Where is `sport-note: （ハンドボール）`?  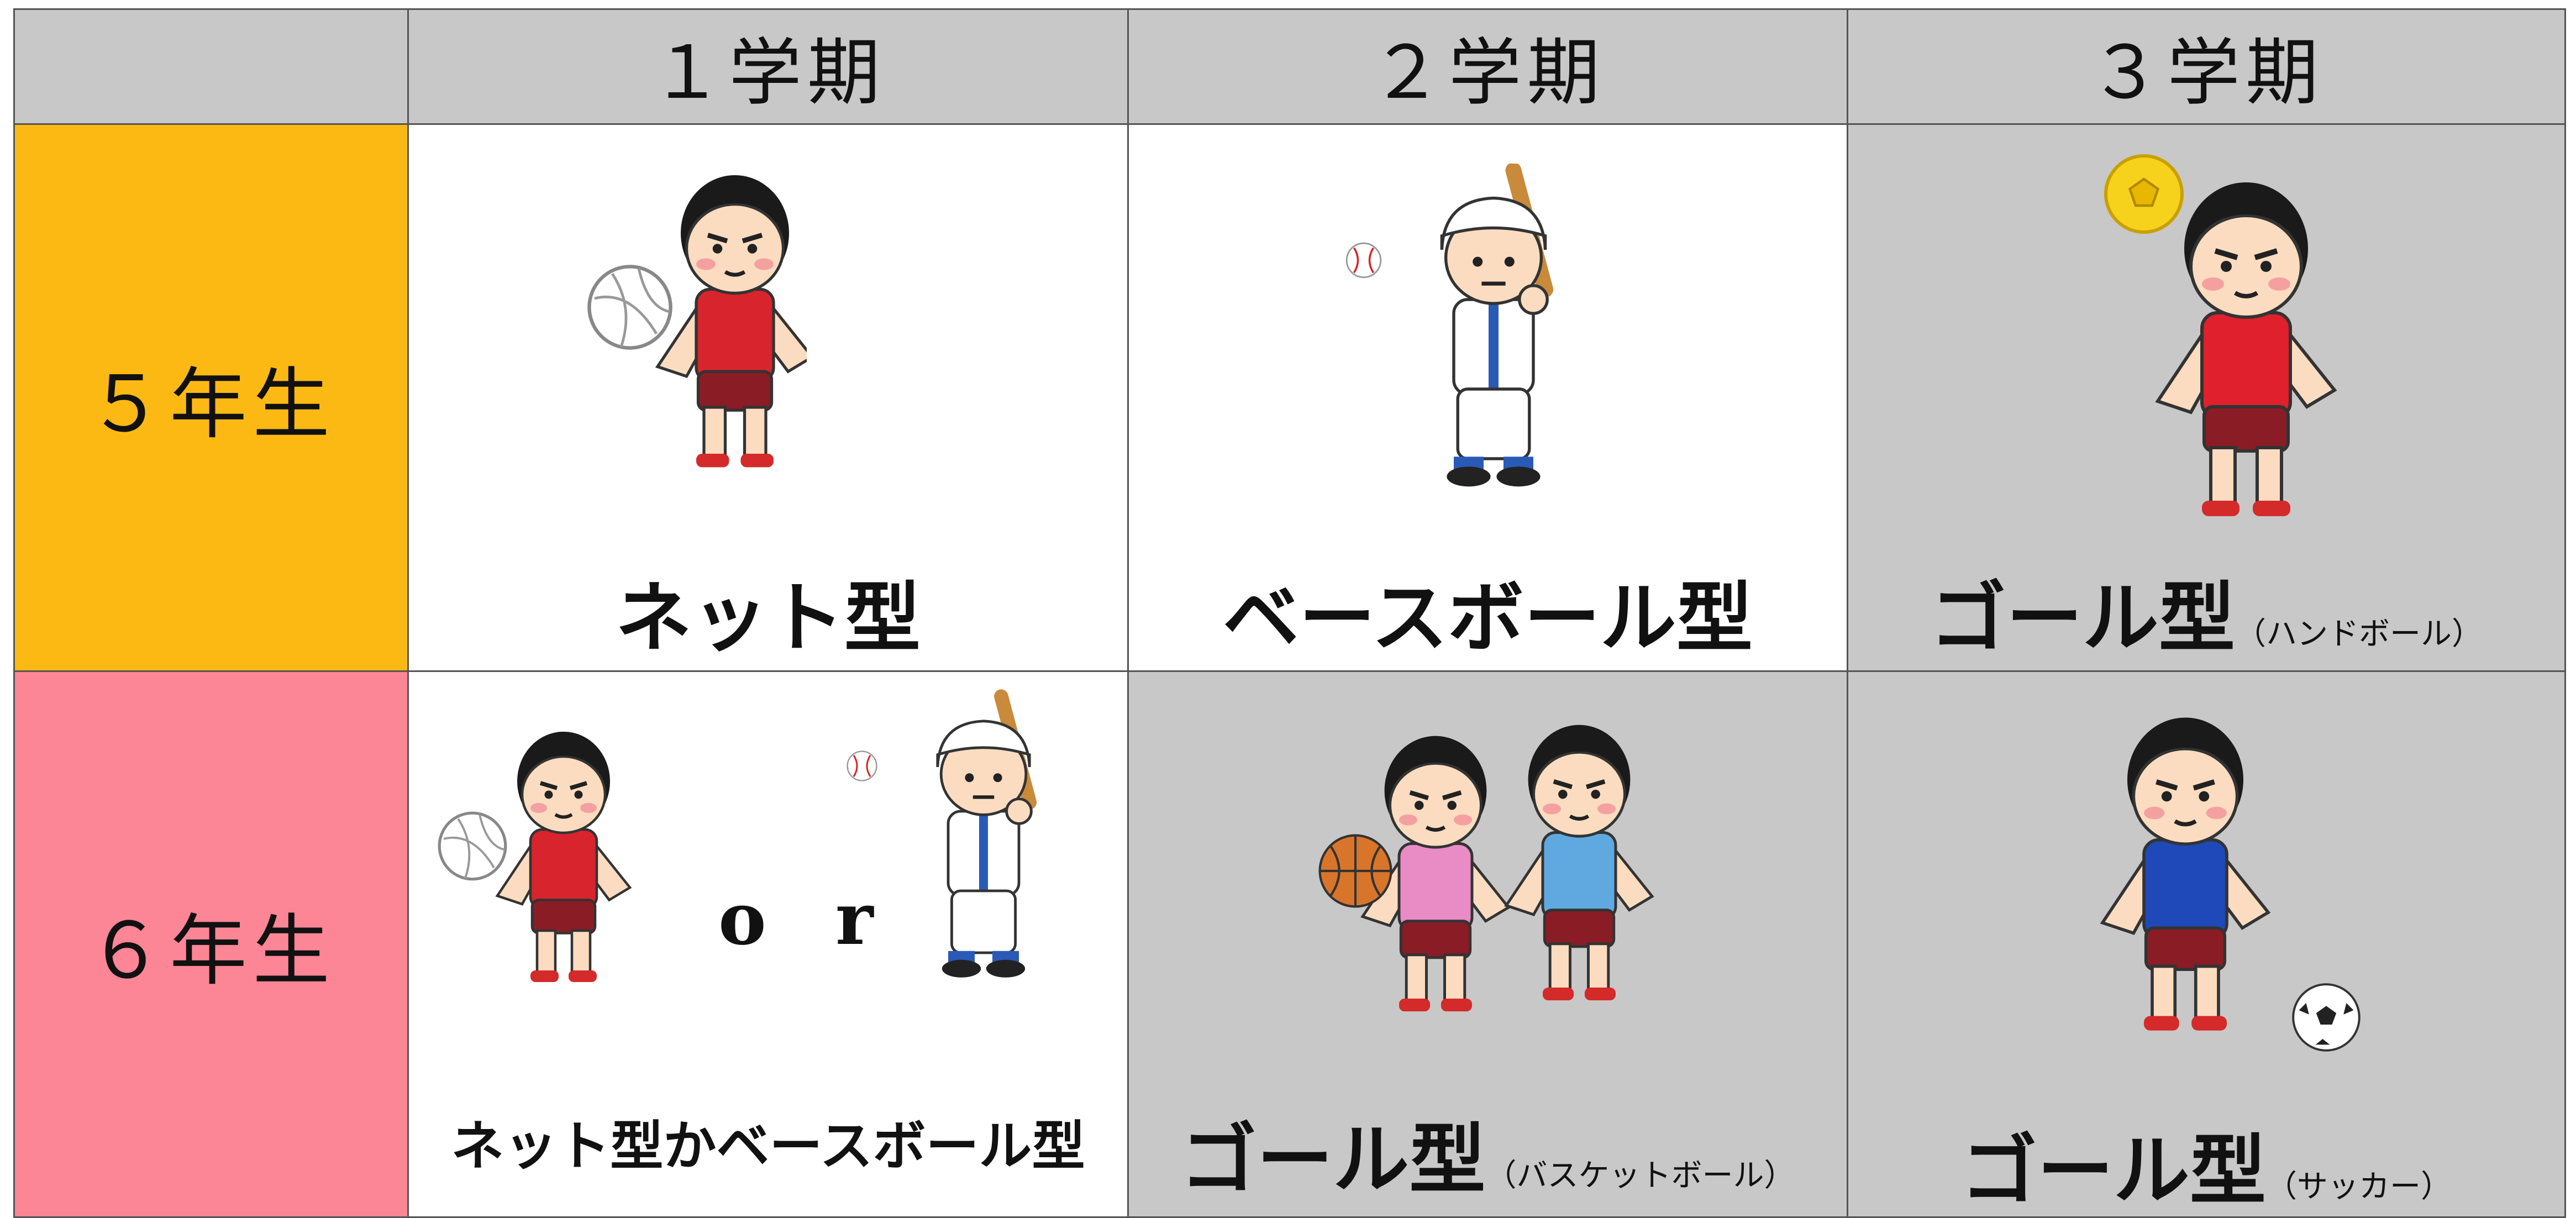 sport-note: （ハンドボール） is located at coordinates (2359, 634).